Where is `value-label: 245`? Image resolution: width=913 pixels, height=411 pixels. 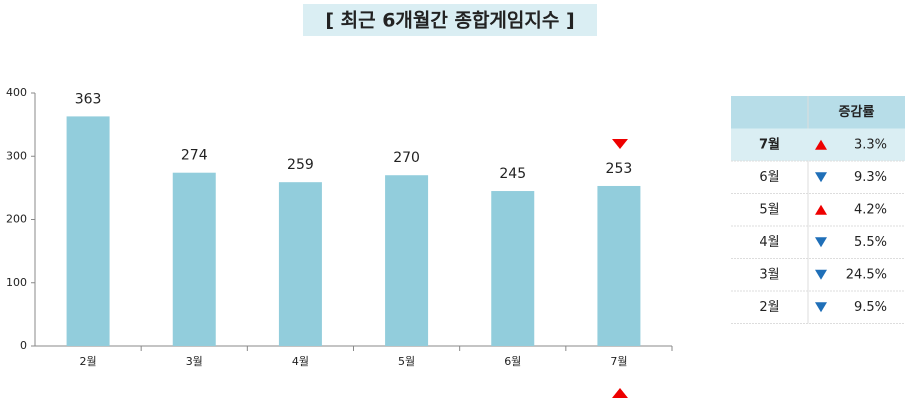 value-label: 245 is located at coordinates (512, 174).